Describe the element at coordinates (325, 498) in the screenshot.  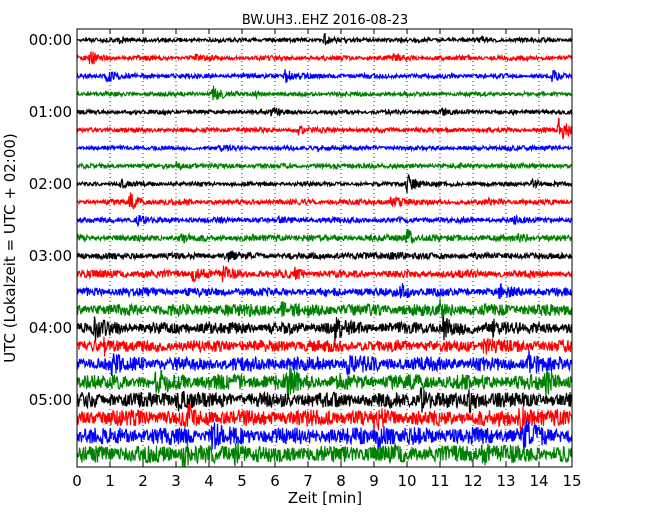
I see `x-axis-title: Zeit [min]` at that location.